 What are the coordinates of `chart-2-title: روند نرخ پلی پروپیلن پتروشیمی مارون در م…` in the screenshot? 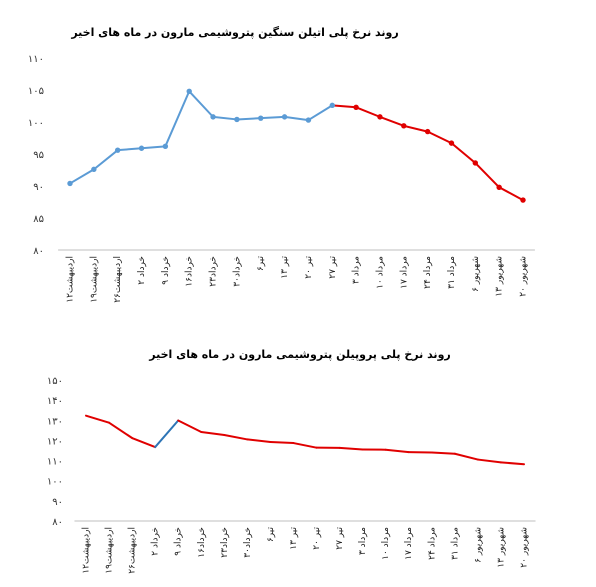 It's located at (299, 354).